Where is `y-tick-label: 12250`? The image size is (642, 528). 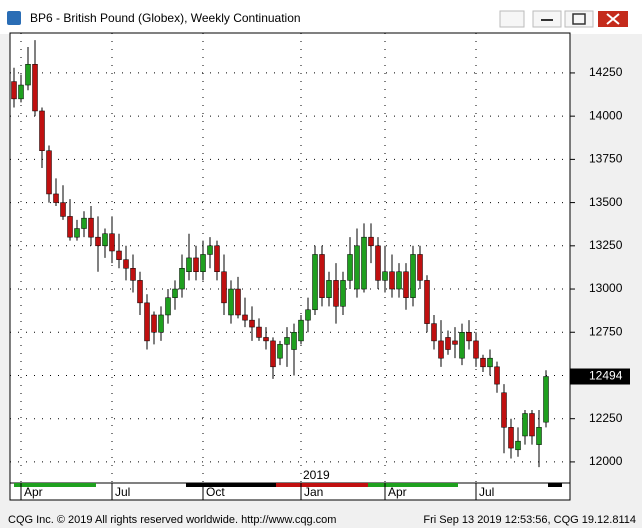
y-tick-label: 12250 is located at coordinates (606, 418).